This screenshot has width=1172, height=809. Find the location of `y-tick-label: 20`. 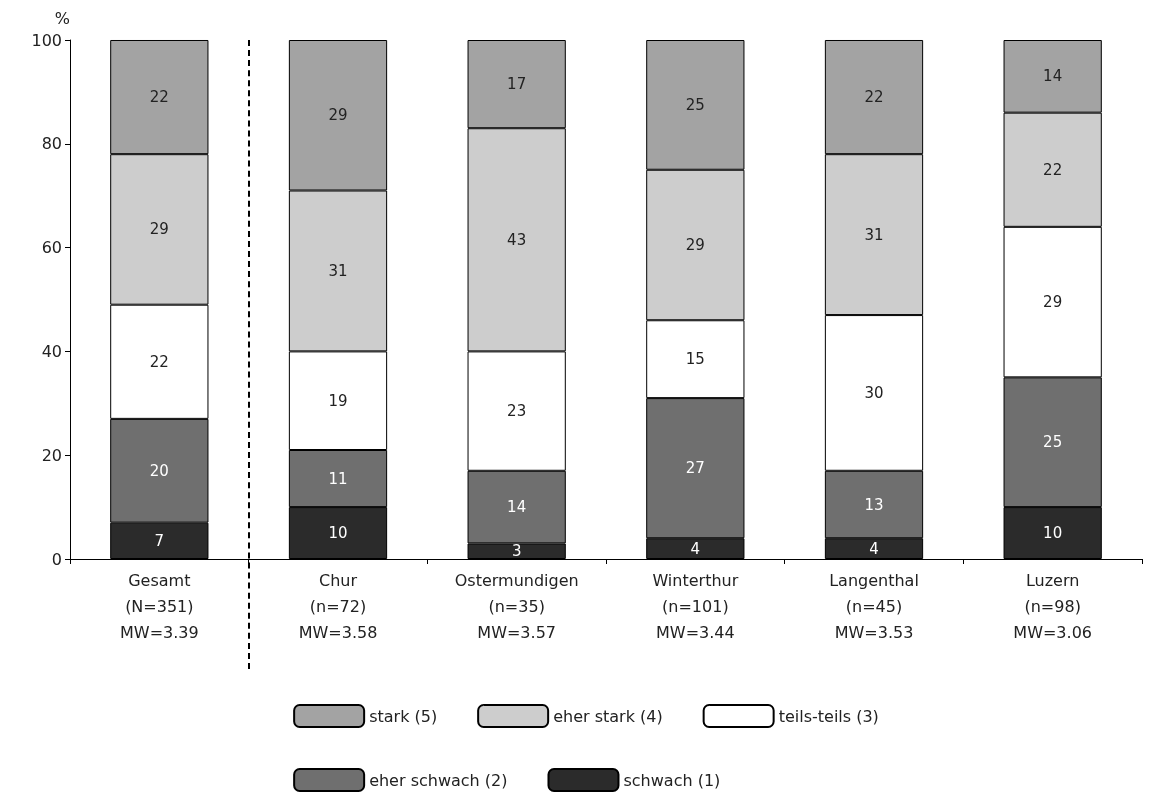

y-tick-label: 20 is located at coordinates (51, 455).